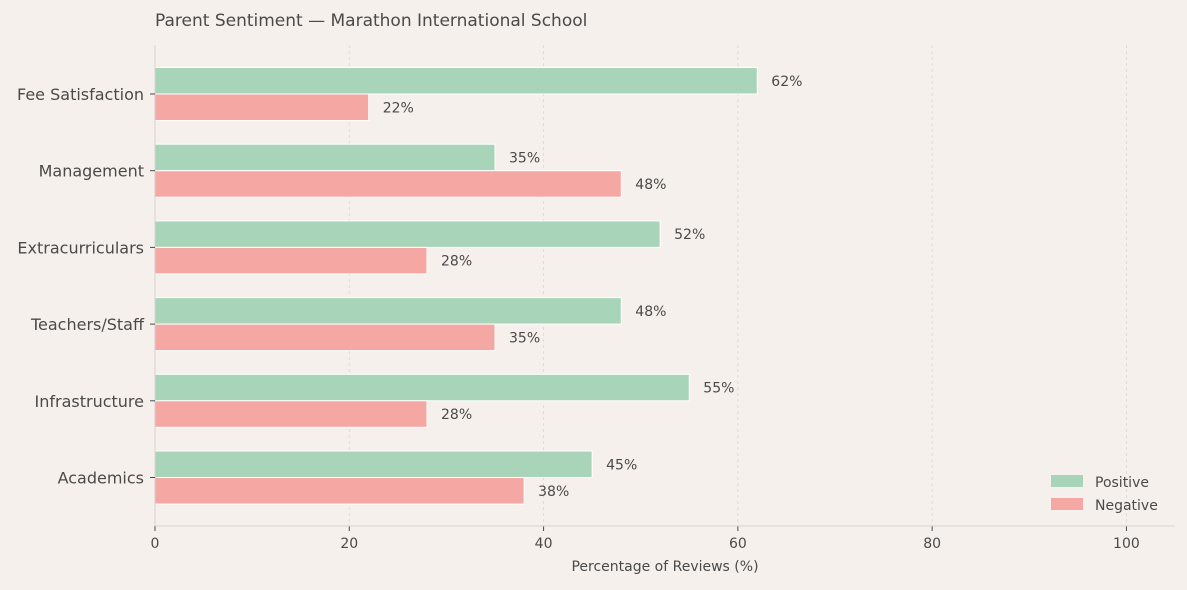 The width and height of the screenshot is (1187, 590). I want to click on data-label: 38%, so click(553, 492).